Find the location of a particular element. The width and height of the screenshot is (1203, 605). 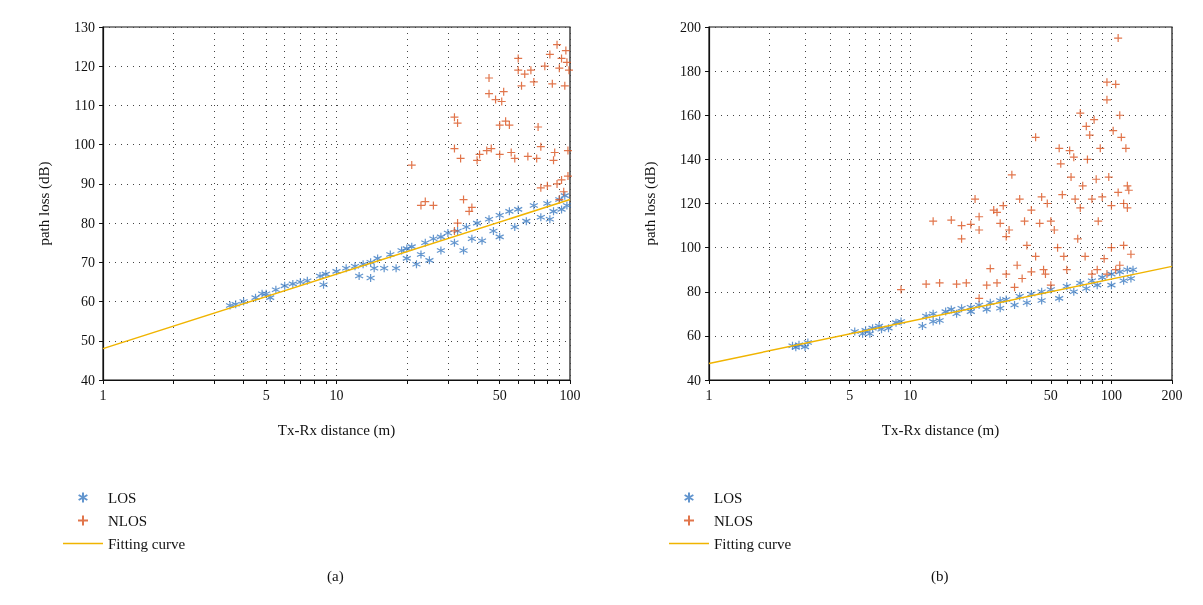

y-tick-label: 180 is located at coordinates (690, 71).